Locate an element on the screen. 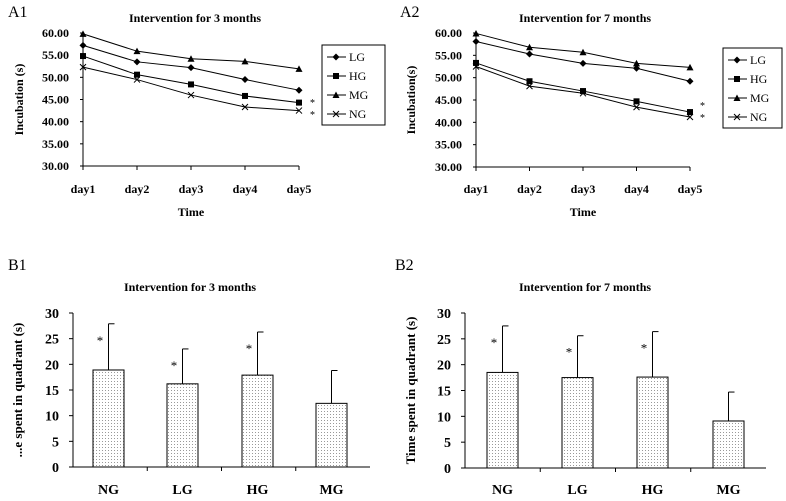 The height and width of the screenshot is (501, 786). x-tick-label: HG is located at coordinates (653, 490).